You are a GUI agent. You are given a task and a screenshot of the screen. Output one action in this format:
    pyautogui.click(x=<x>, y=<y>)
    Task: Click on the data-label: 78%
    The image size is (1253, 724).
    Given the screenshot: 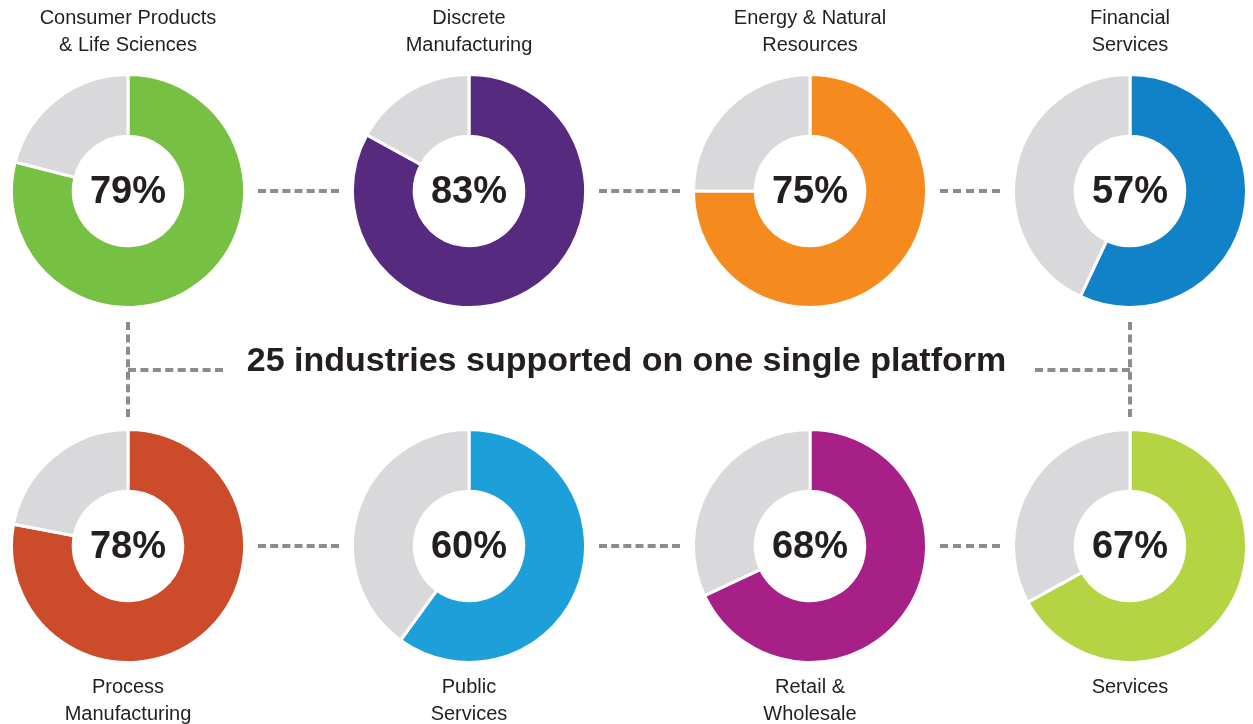 What is the action you would take?
    pyautogui.click(x=128, y=545)
    